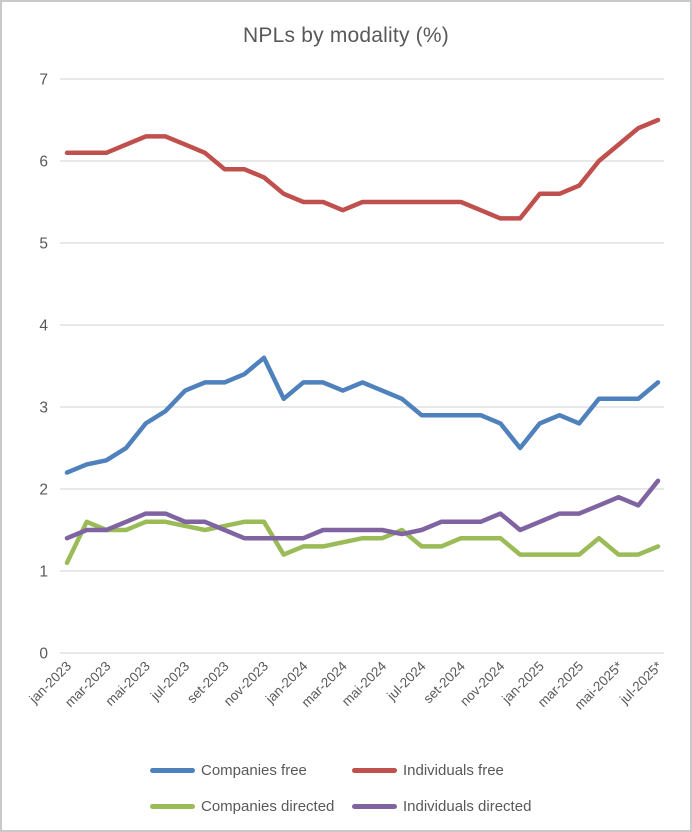 The image size is (692, 832). Describe the element at coordinates (43, 326) in the screenshot. I see `y-axis-label-4: 4` at that location.